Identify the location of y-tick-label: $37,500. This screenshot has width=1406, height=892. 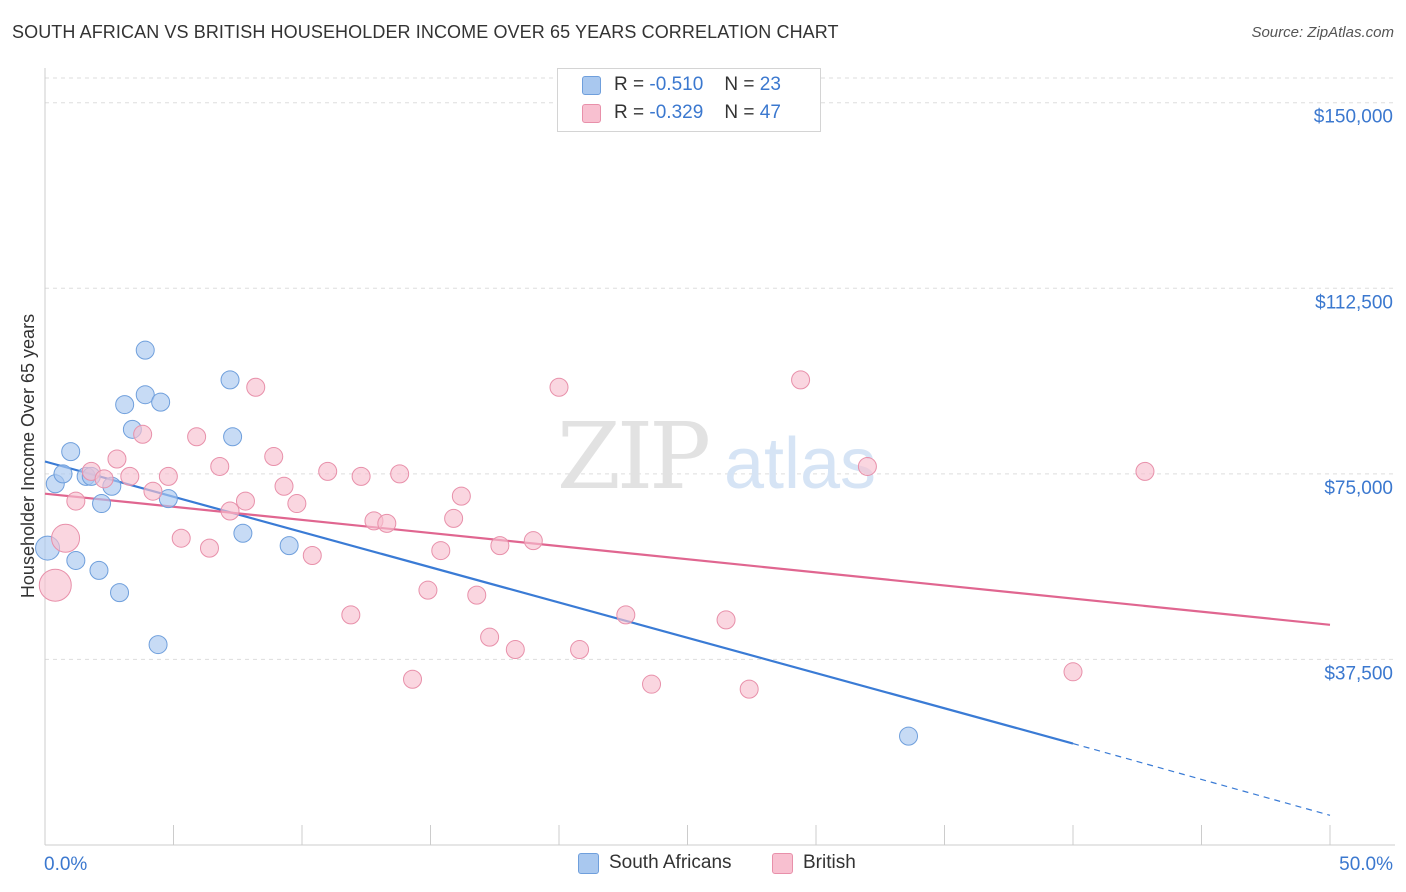
(1358, 673).